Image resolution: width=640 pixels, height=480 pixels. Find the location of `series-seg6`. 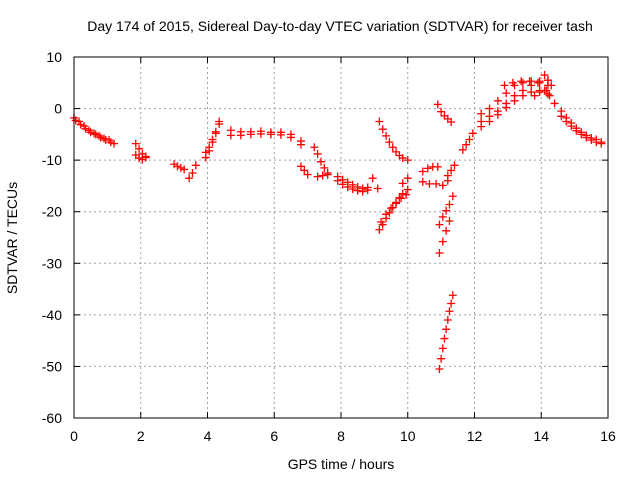

series-seg6 is located at coordinates (192, 172).